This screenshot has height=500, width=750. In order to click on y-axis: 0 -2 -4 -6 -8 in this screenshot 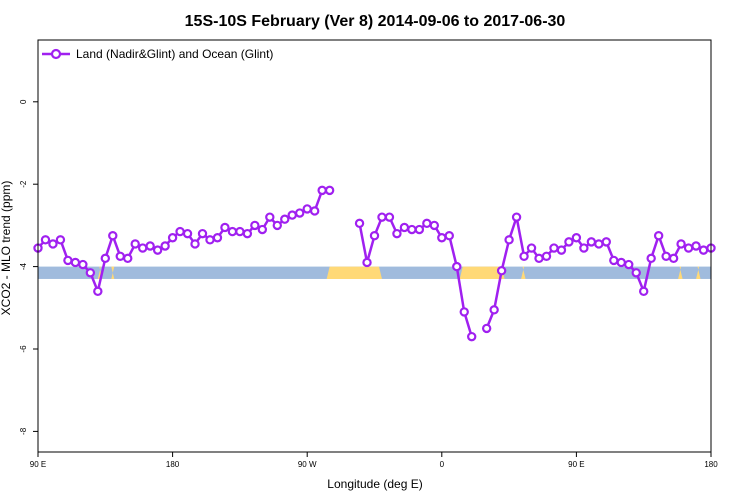, I will do `click(28, 267)`.